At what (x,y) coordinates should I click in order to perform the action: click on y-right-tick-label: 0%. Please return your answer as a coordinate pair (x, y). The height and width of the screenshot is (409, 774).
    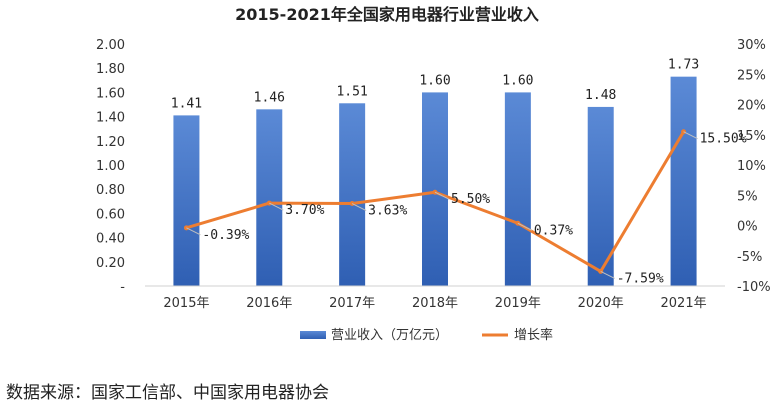
    Looking at the image, I should click on (747, 227).